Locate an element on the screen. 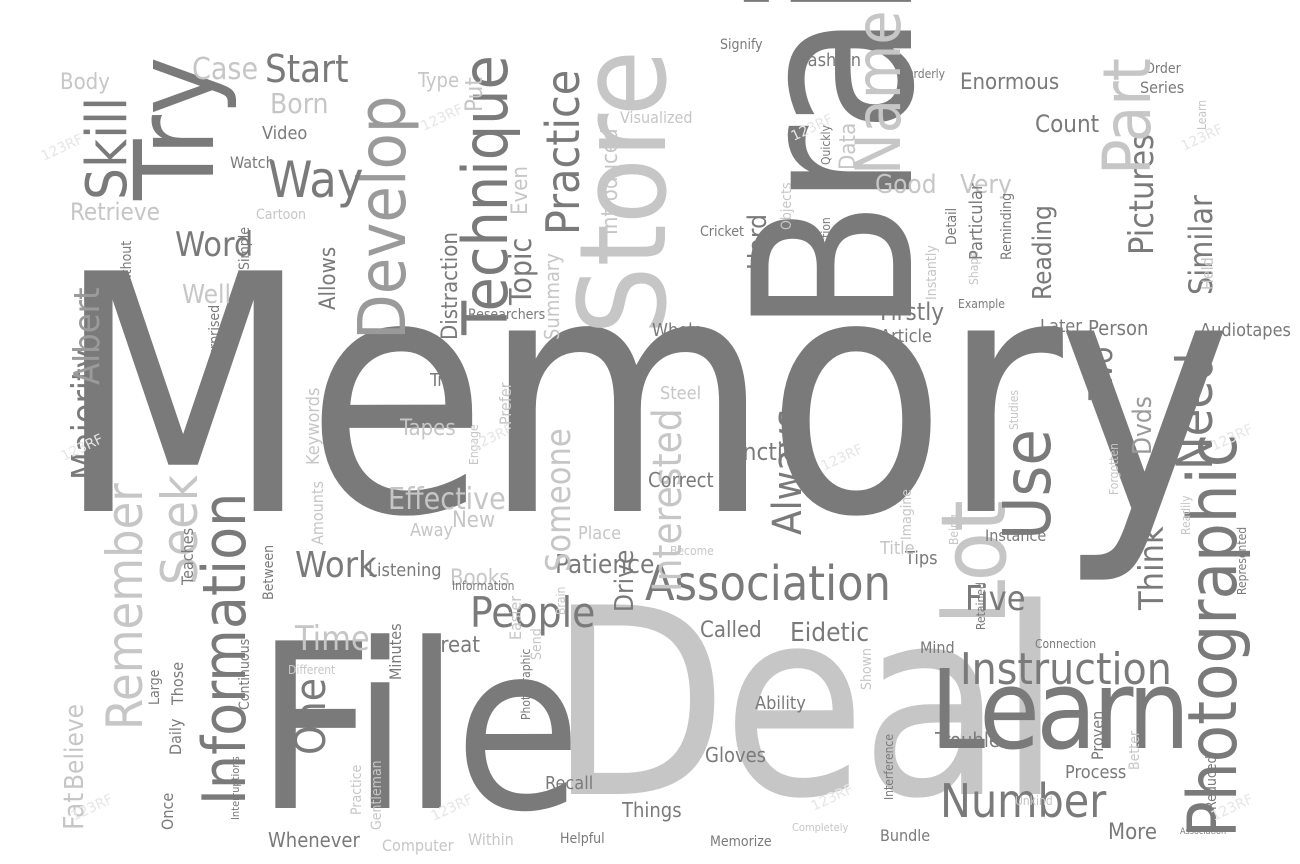 This screenshot has height=864, width=1300. word-reduced: Reduced is located at coordinates (1212, 782).